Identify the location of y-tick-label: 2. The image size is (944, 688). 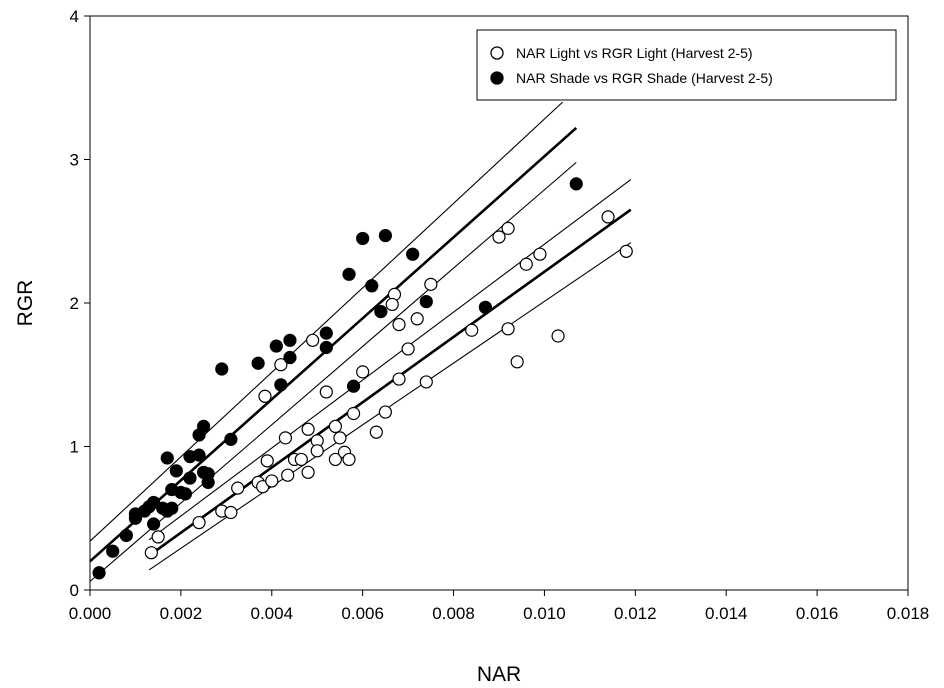
(74, 303).